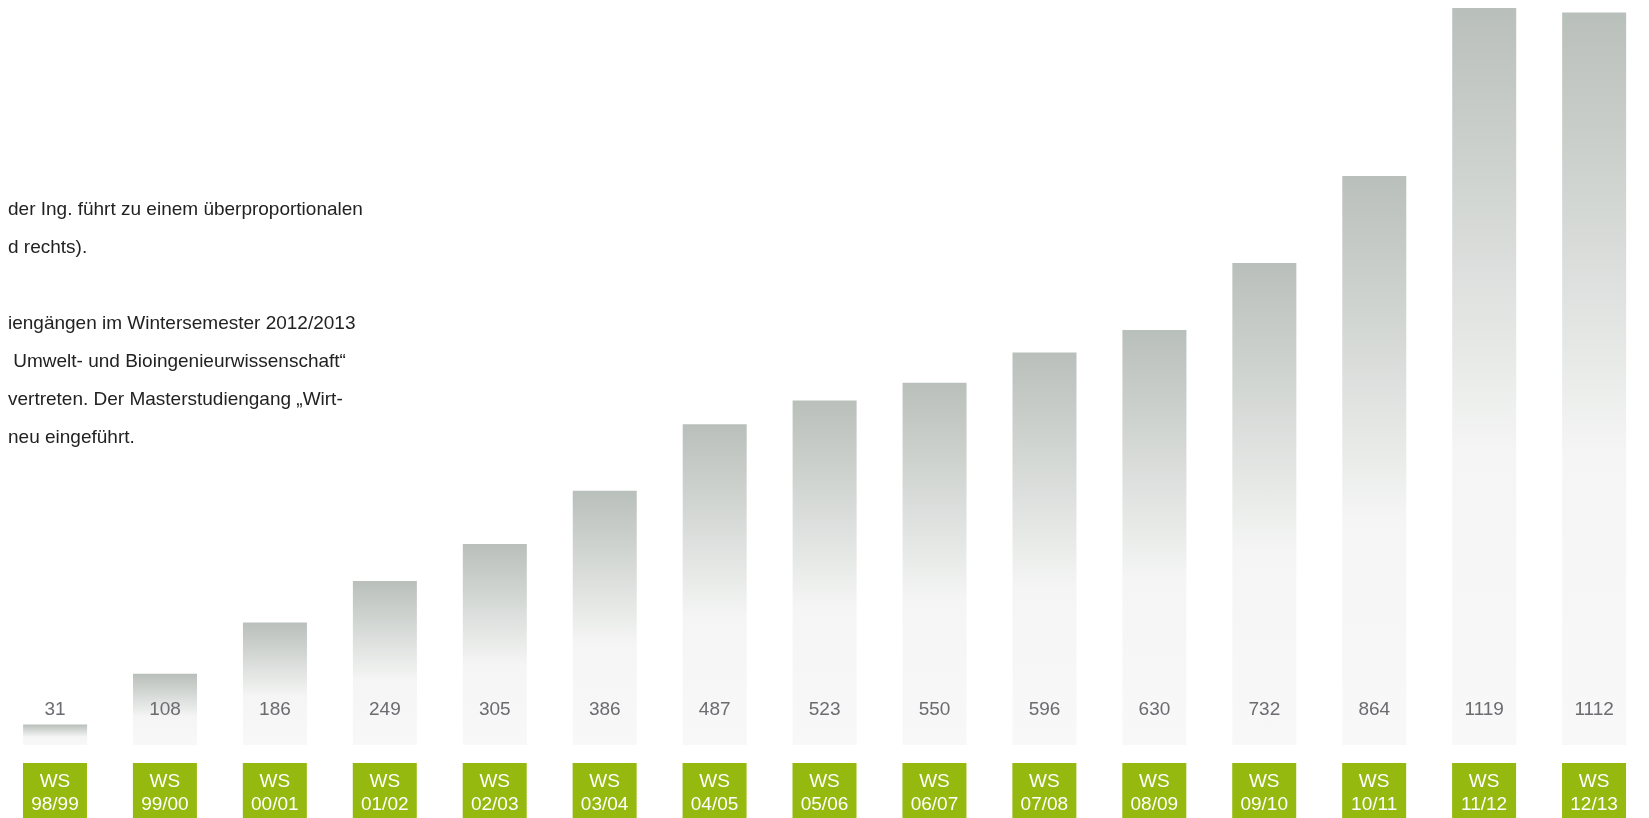 Image resolution: width=1649 pixels, height=818 pixels. Describe the element at coordinates (55, 708) in the screenshot. I see `data-label: 31` at that location.